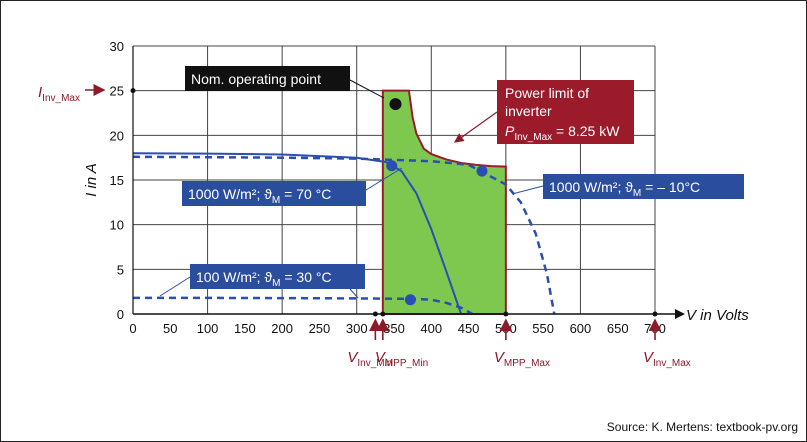 This screenshot has width=807, height=442. What do you see at coordinates (680, 314) in the screenshot?
I see `x-axis-arrowhead` at bounding box center [680, 314].